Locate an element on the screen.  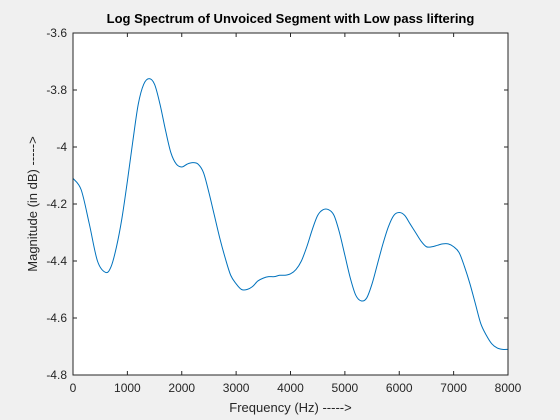
y-tick-label: -4.8 is located at coordinates (56, 375).